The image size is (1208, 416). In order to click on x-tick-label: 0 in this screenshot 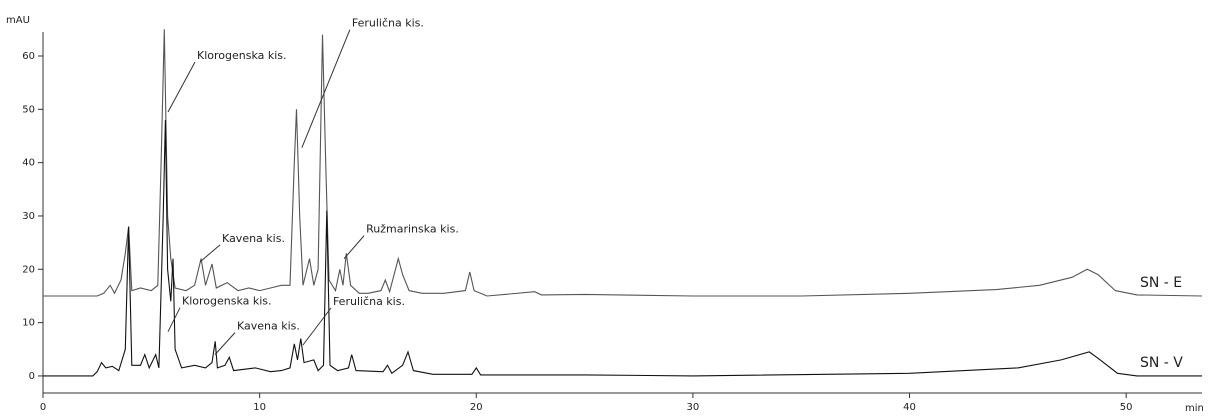, I will do `click(43, 407)`.